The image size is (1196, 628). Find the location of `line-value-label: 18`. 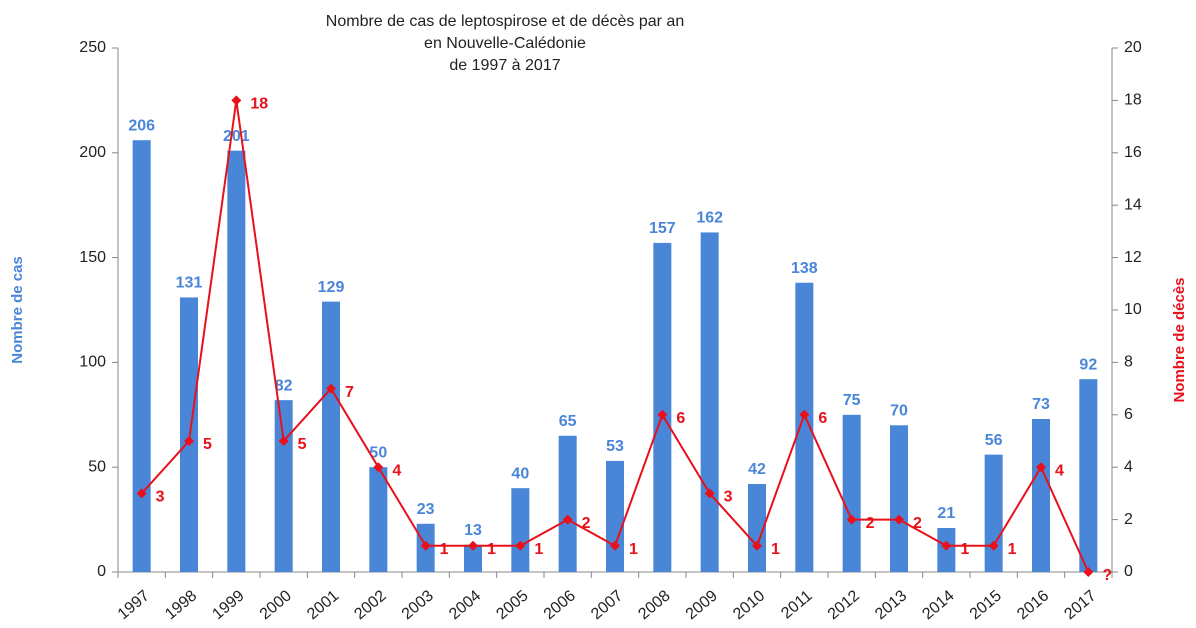

line-value-label: 18 is located at coordinates (259, 104).